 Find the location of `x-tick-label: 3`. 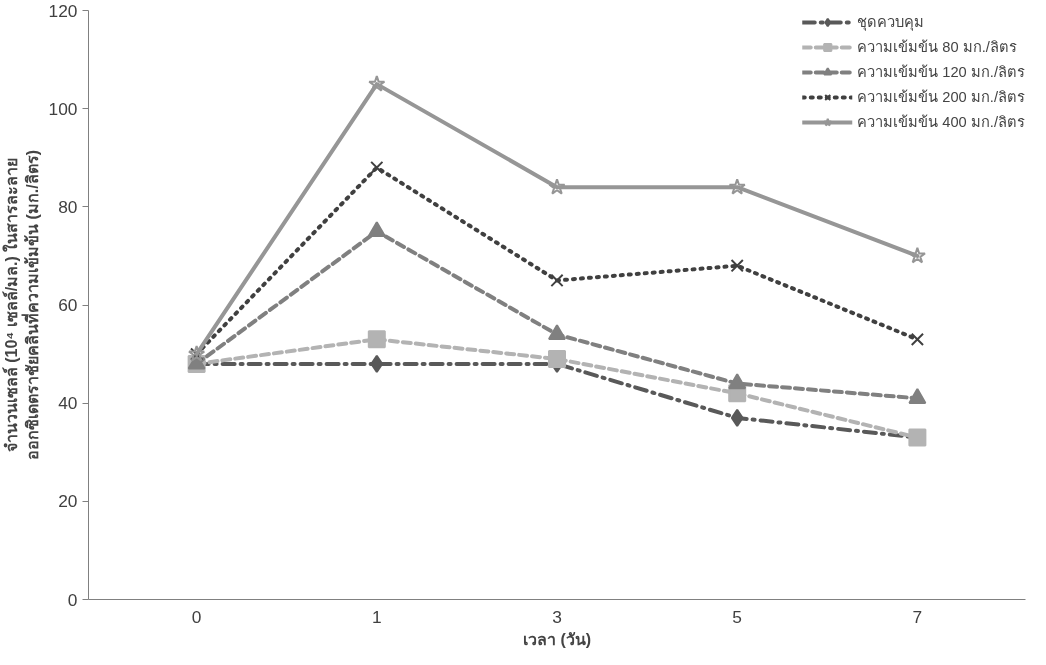

x-tick-label: 3 is located at coordinates (557, 616).